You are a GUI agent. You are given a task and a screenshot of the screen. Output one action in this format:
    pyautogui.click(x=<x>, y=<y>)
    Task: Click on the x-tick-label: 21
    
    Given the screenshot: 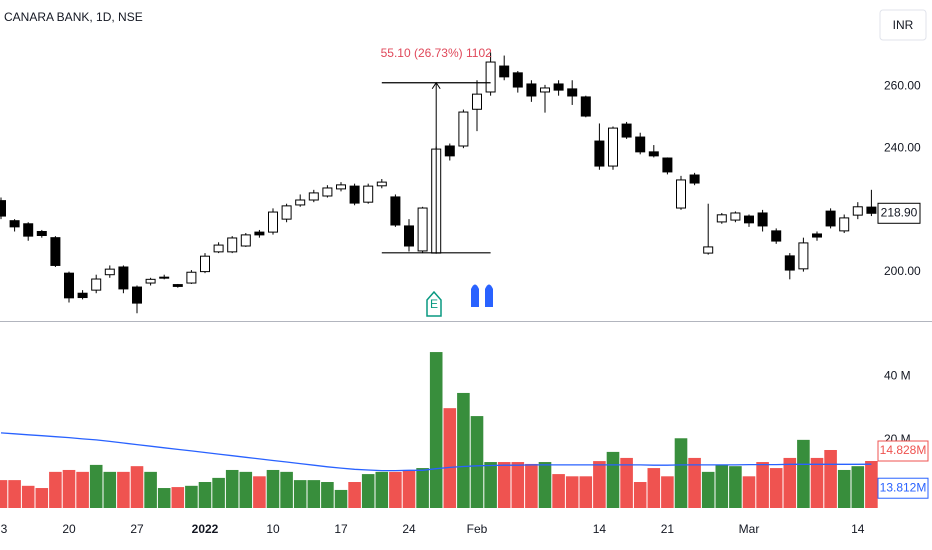 What is the action you would take?
    pyautogui.click(x=668, y=529)
    